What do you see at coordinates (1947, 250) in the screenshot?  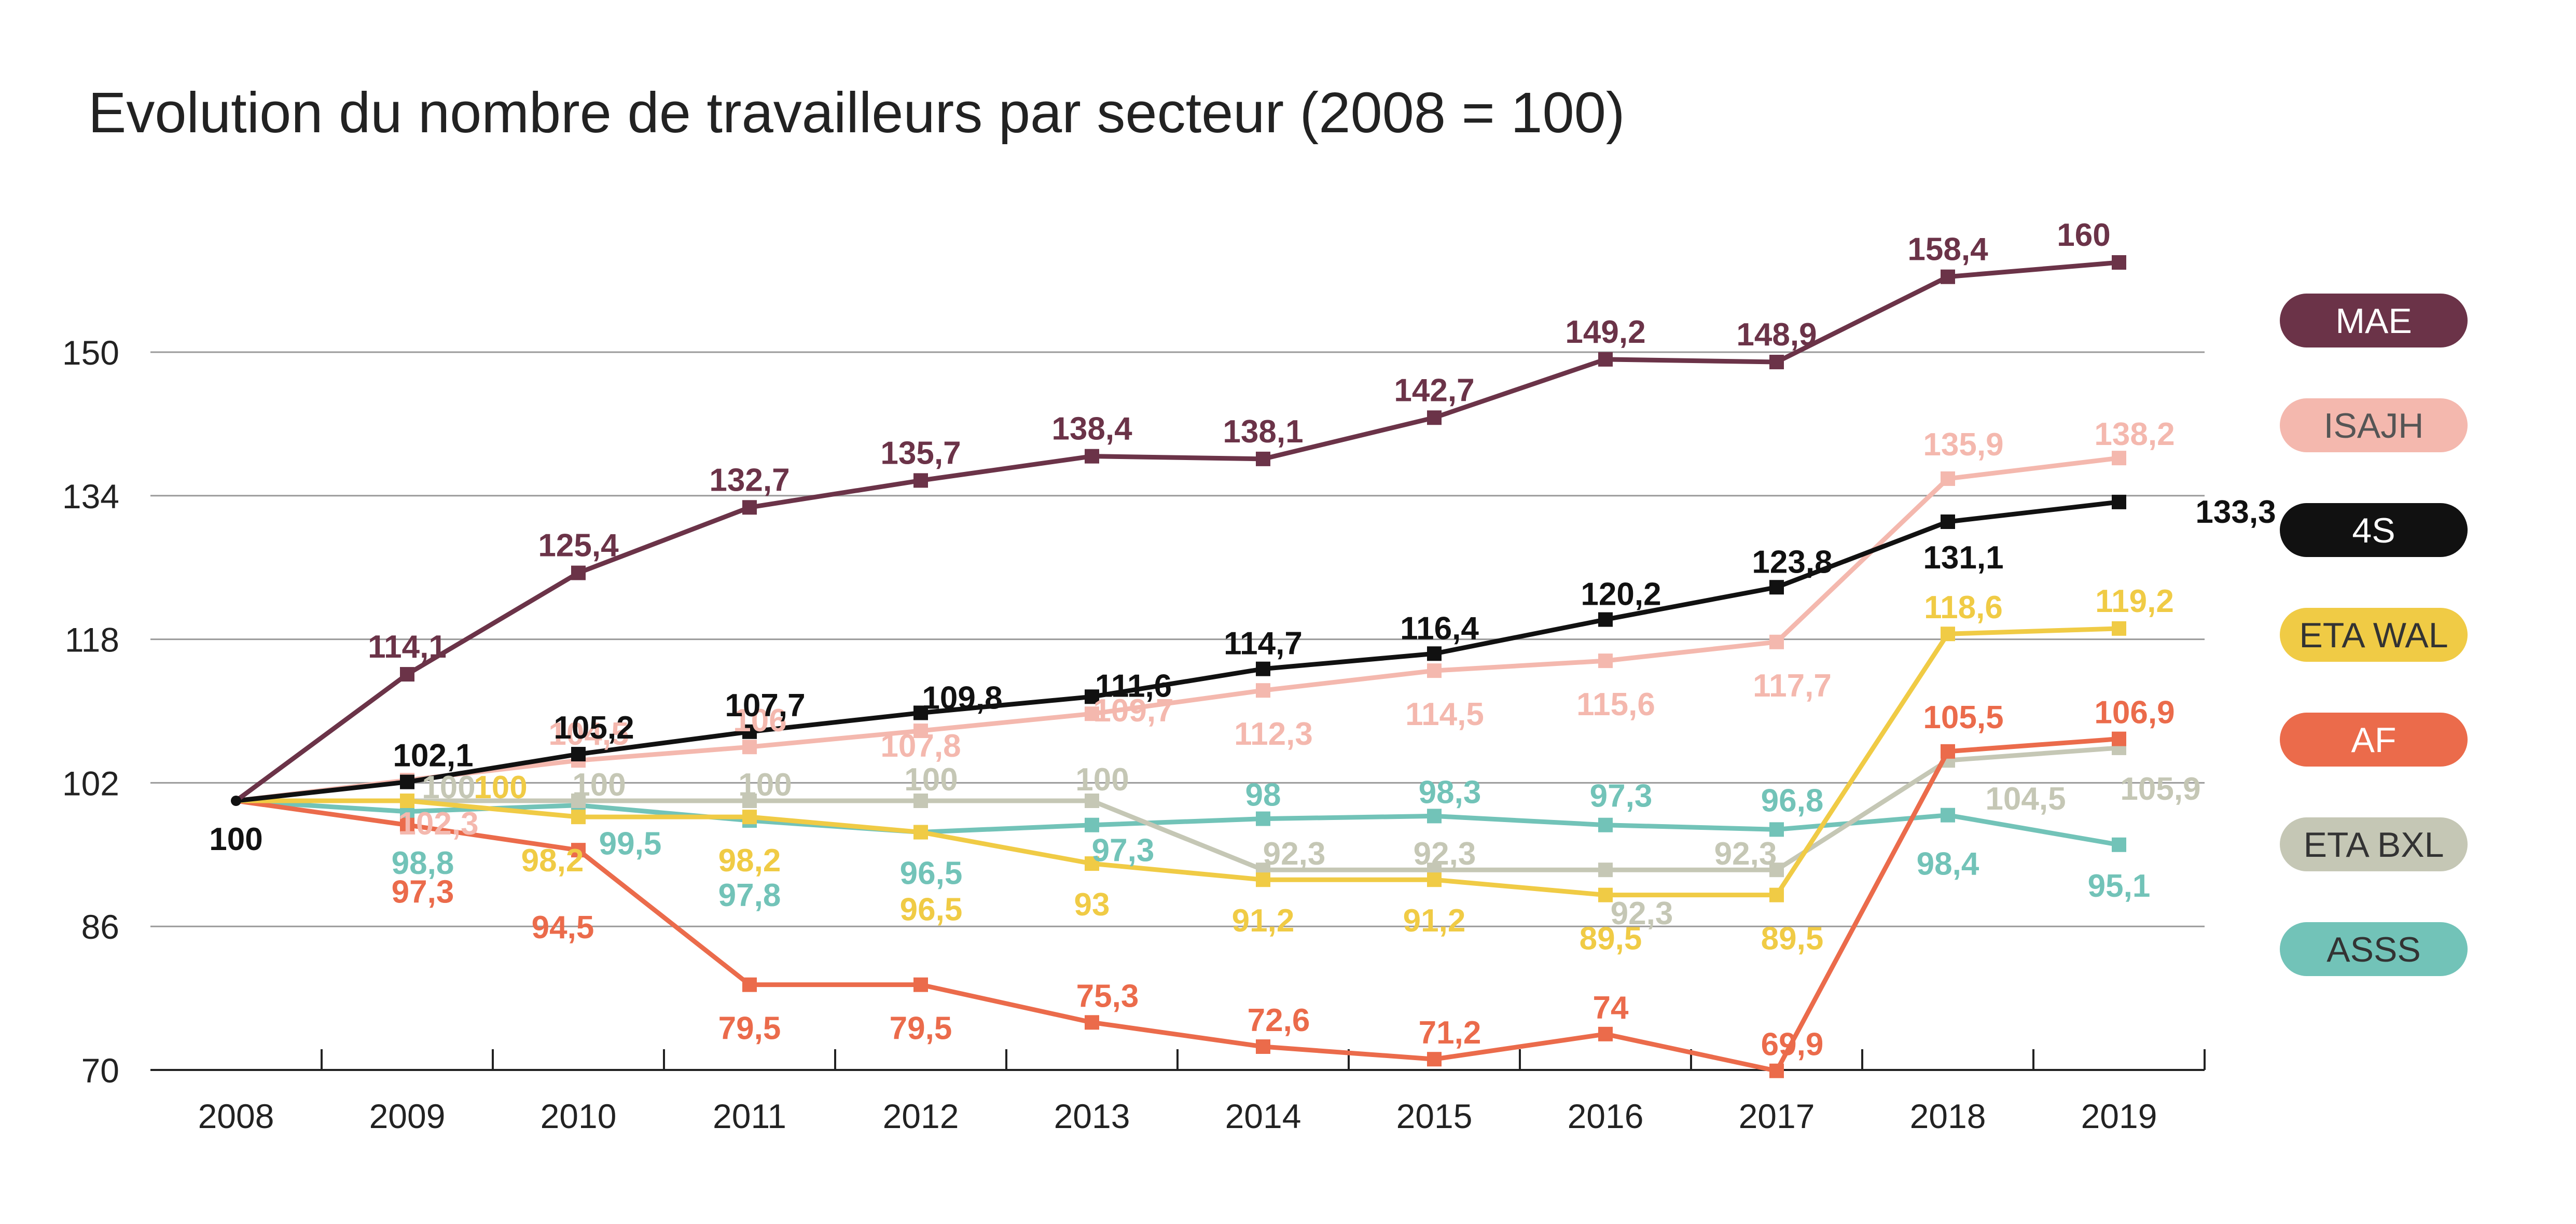 I see `data-label-mae-2018: 158,4` at bounding box center [1947, 250].